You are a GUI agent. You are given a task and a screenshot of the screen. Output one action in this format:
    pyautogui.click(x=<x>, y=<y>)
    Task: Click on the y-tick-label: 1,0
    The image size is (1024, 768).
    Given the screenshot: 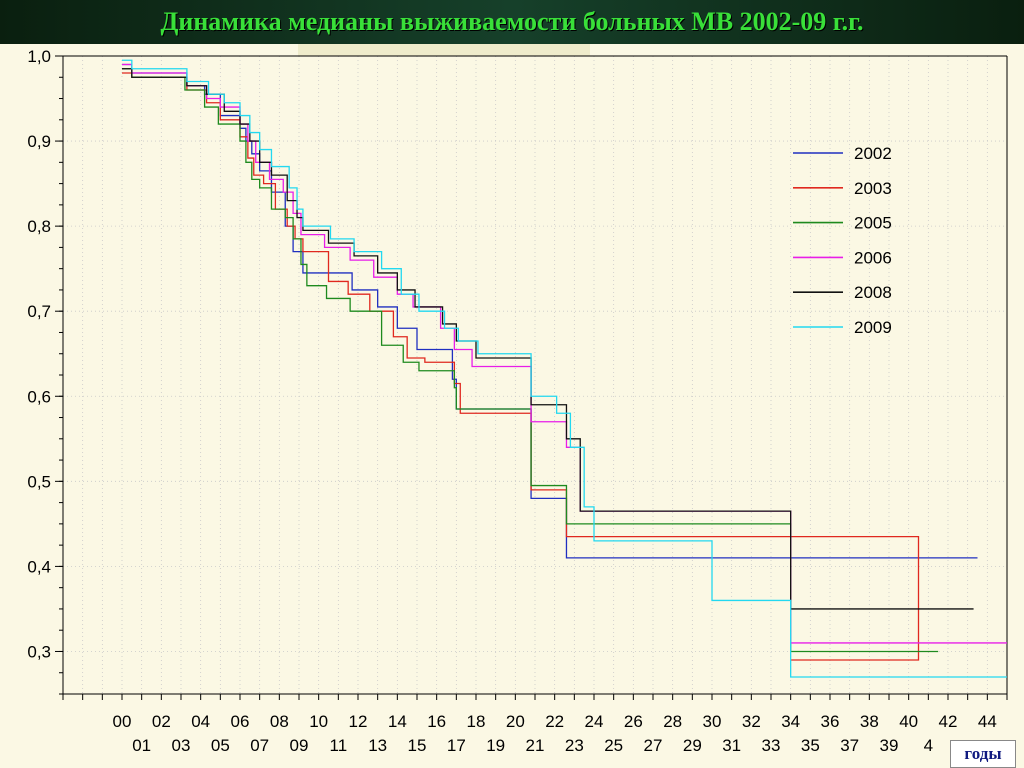 What is the action you would take?
    pyautogui.click(x=39, y=56)
    